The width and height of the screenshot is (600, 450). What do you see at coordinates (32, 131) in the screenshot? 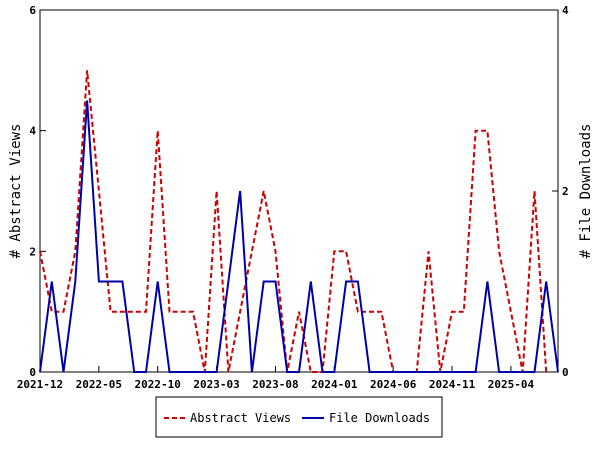
I see `y-left-tick-label: 4` at bounding box center [32, 131].